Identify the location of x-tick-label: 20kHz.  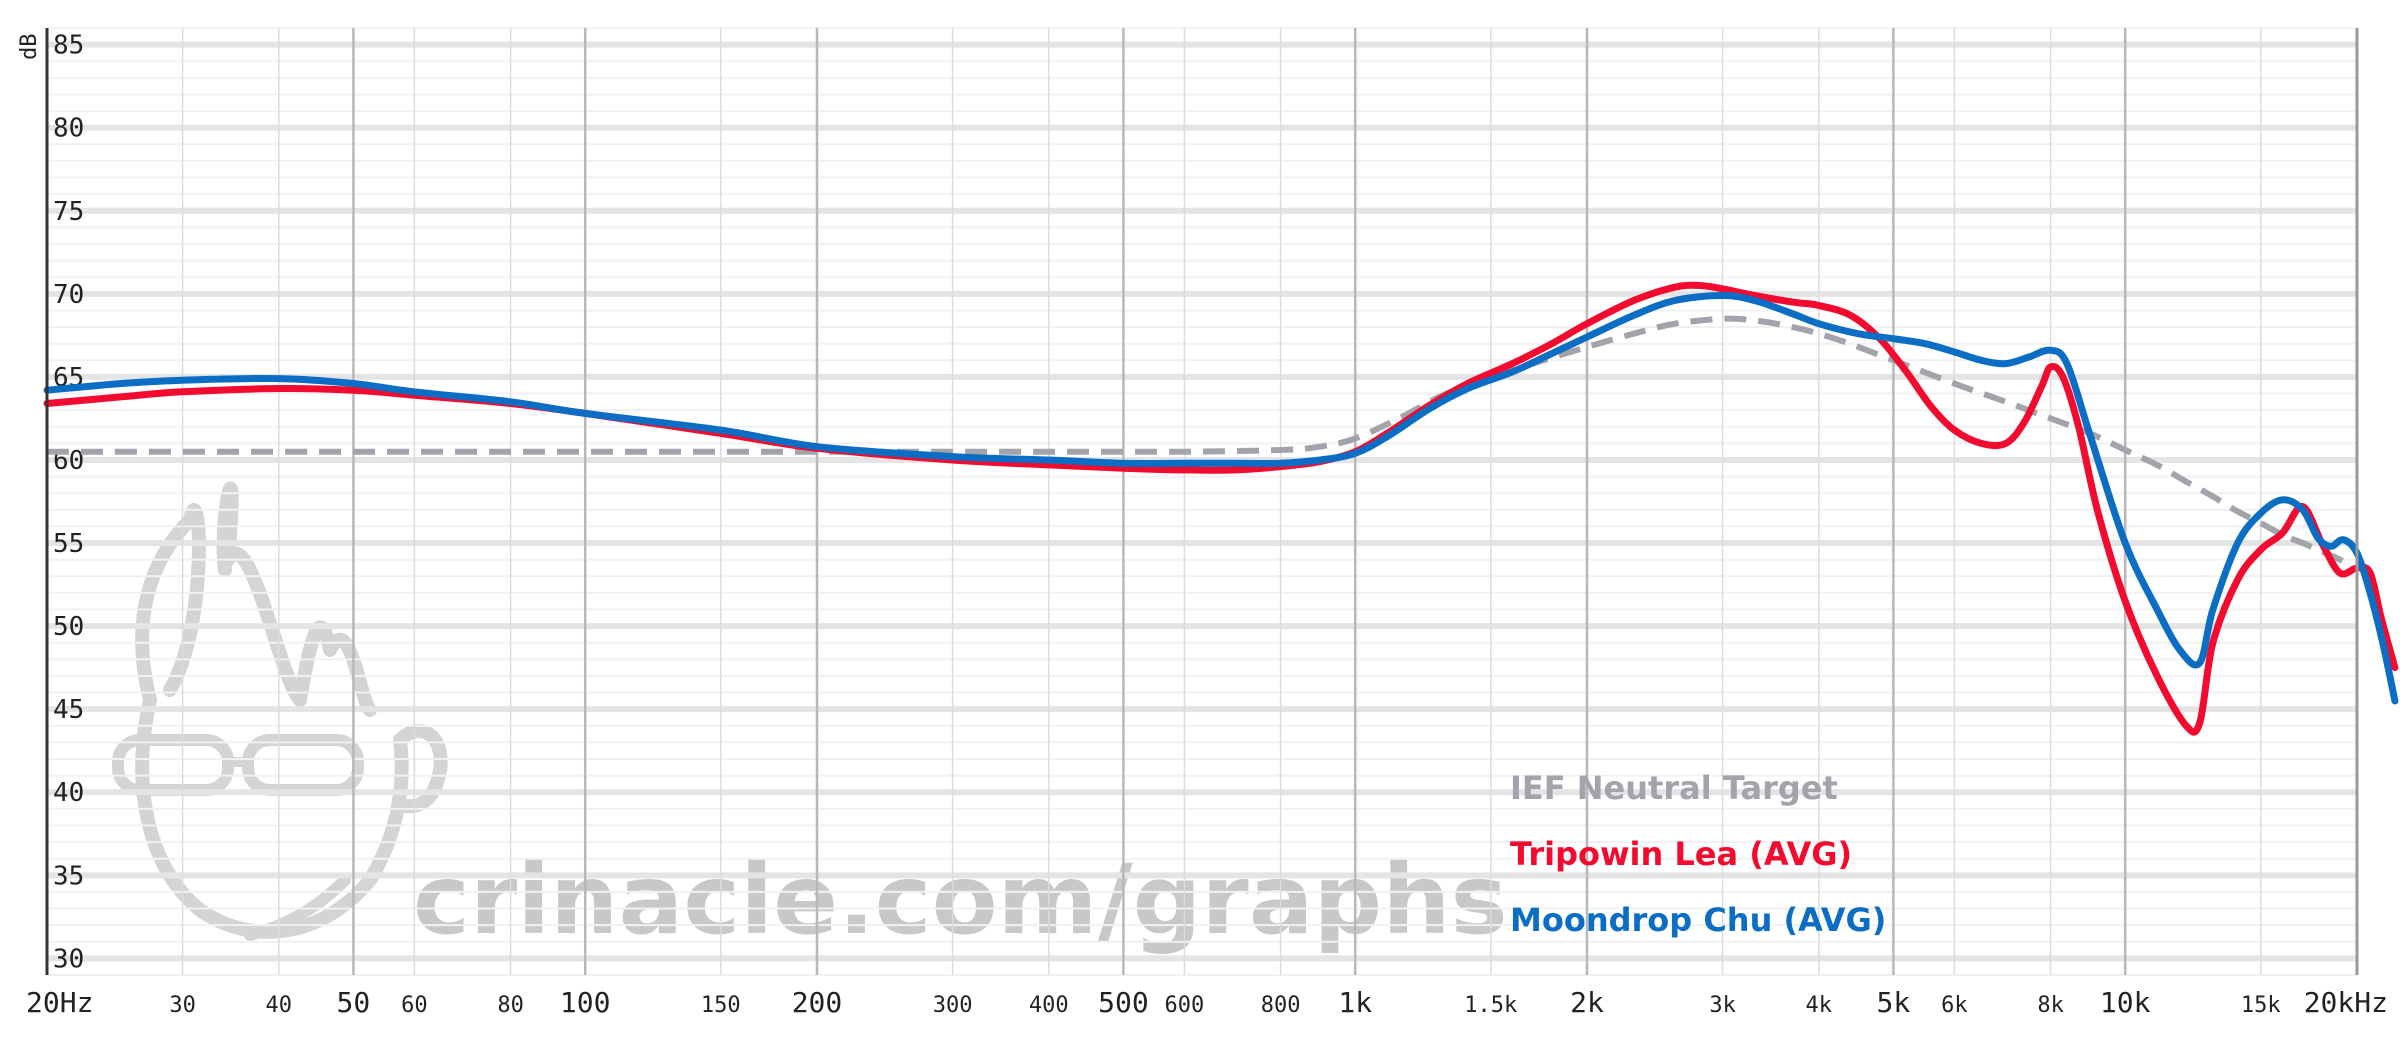
(2346, 1002).